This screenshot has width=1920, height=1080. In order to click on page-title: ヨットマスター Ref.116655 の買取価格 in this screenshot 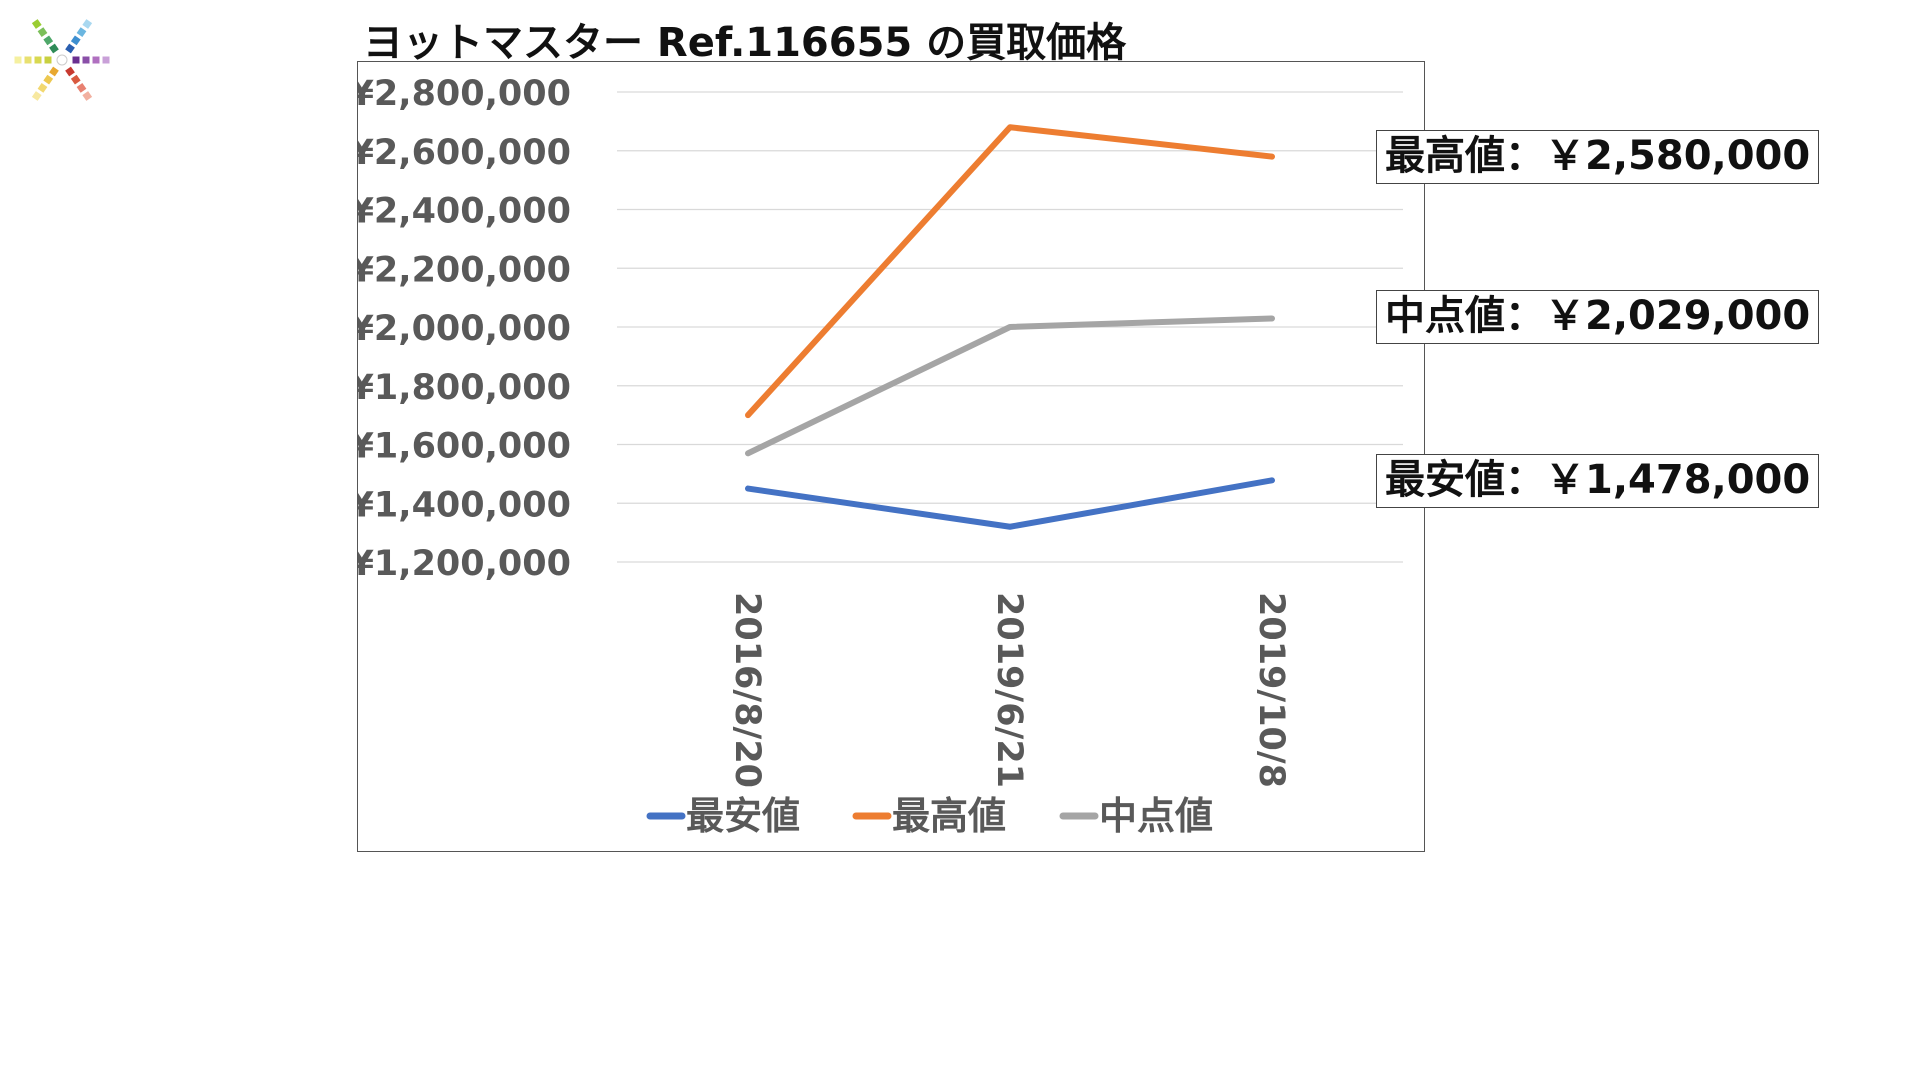, I will do `click(745, 43)`.